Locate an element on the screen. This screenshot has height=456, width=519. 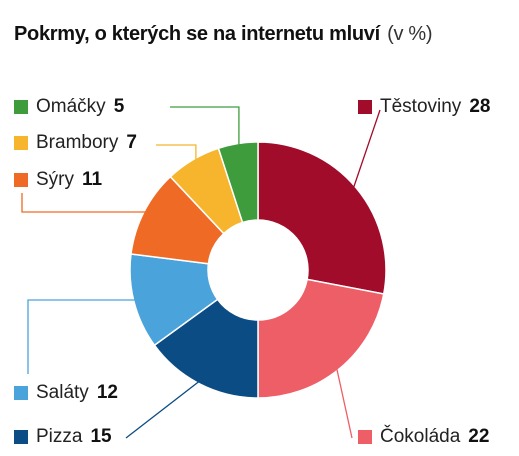
slice-label-1: Čokoláda 22 is located at coordinates (423, 437).